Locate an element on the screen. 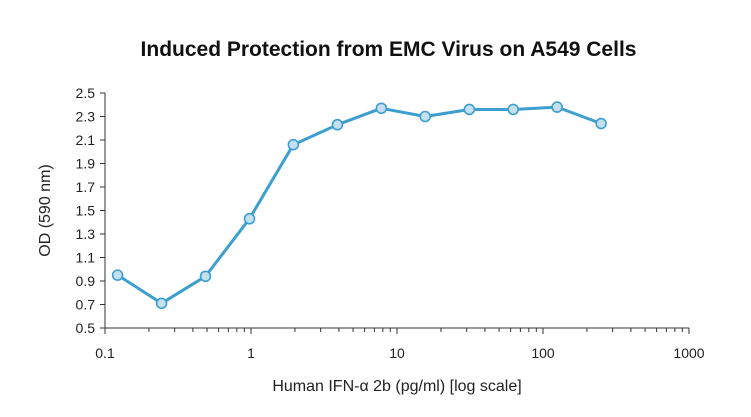 Image resolution: width=751 pixels, height=417 pixels. x-tick-label: 100 is located at coordinates (543, 353).